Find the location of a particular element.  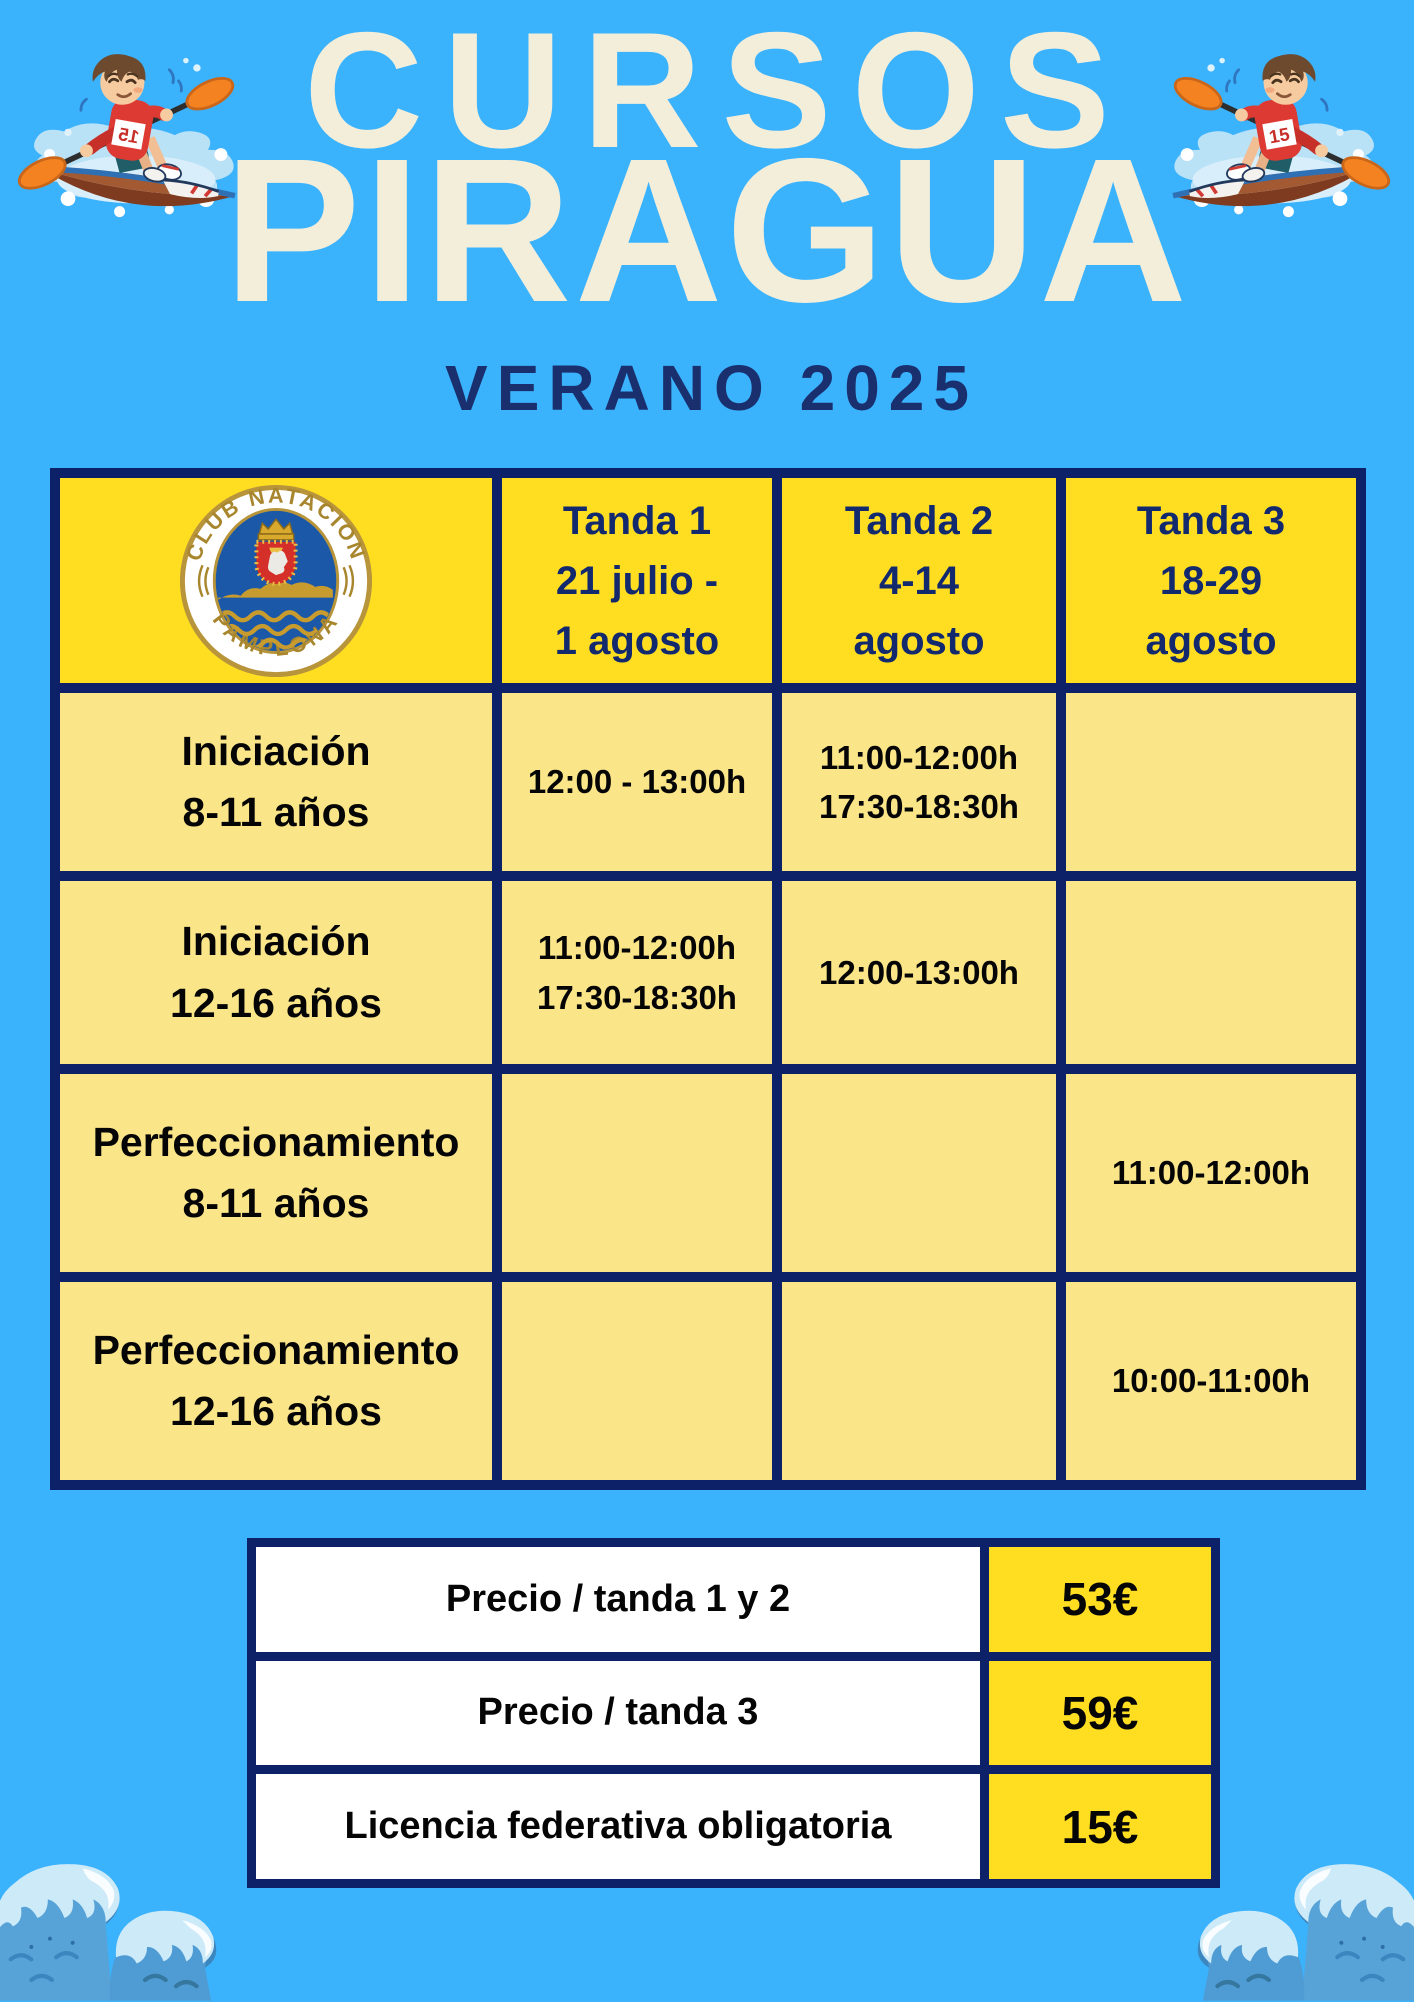

schedule-header-tanda-3: Tanda 3 18-29 agosto is located at coordinates (1211, 580).